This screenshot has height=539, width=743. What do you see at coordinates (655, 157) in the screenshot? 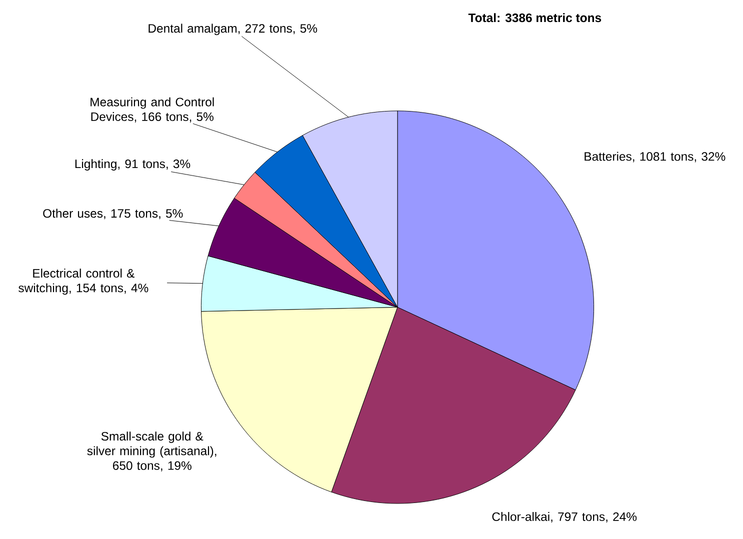
I see `slice-label: Batteries, 1081 tons, 32%` at bounding box center [655, 157].